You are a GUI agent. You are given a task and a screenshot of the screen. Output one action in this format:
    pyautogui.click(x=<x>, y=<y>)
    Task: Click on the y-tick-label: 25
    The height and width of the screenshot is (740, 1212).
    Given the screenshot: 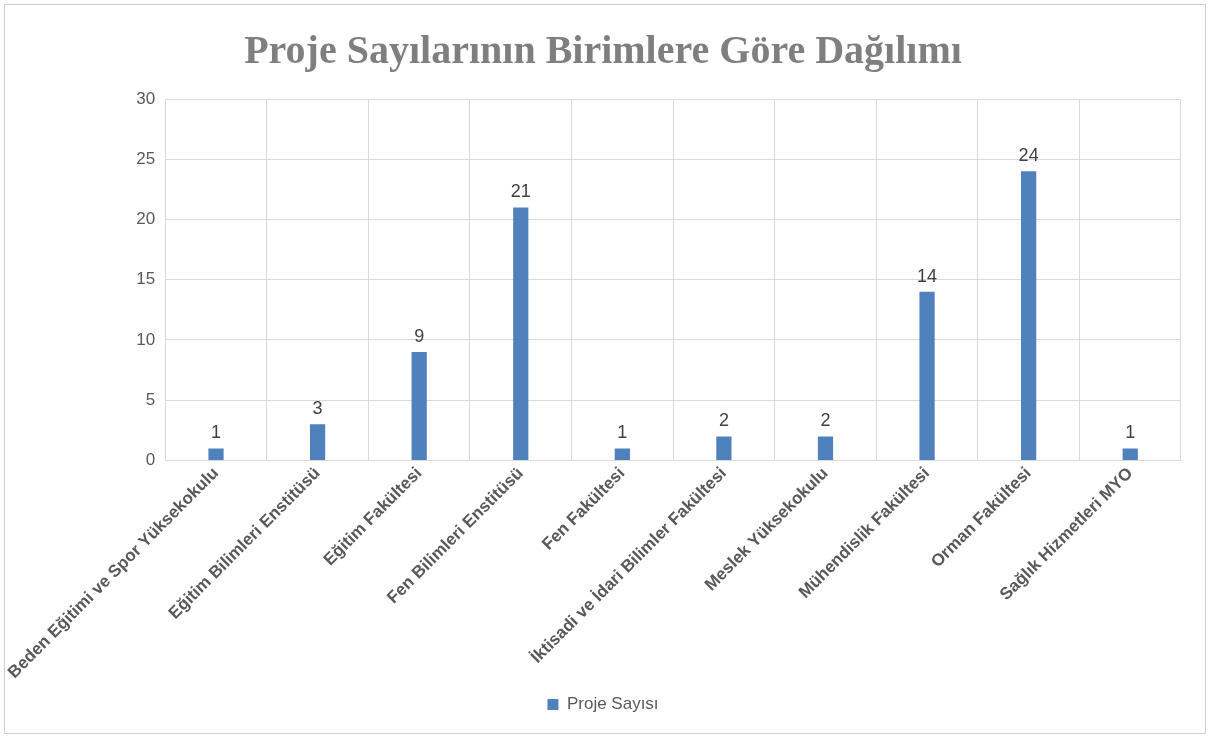 What is the action you would take?
    pyautogui.click(x=146, y=158)
    